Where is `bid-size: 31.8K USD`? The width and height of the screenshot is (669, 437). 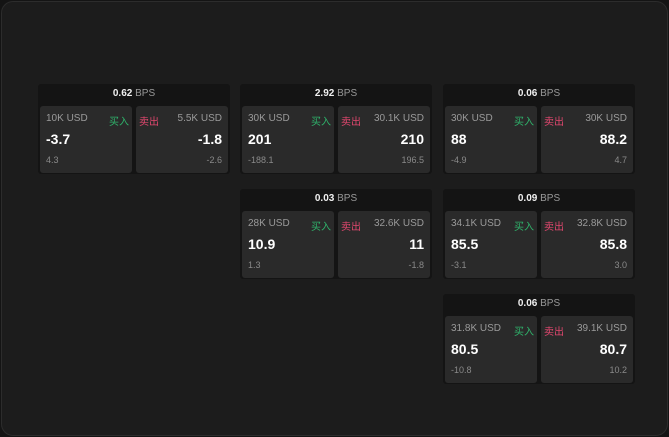 bid-size: 31.8K USD is located at coordinates (476, 328).